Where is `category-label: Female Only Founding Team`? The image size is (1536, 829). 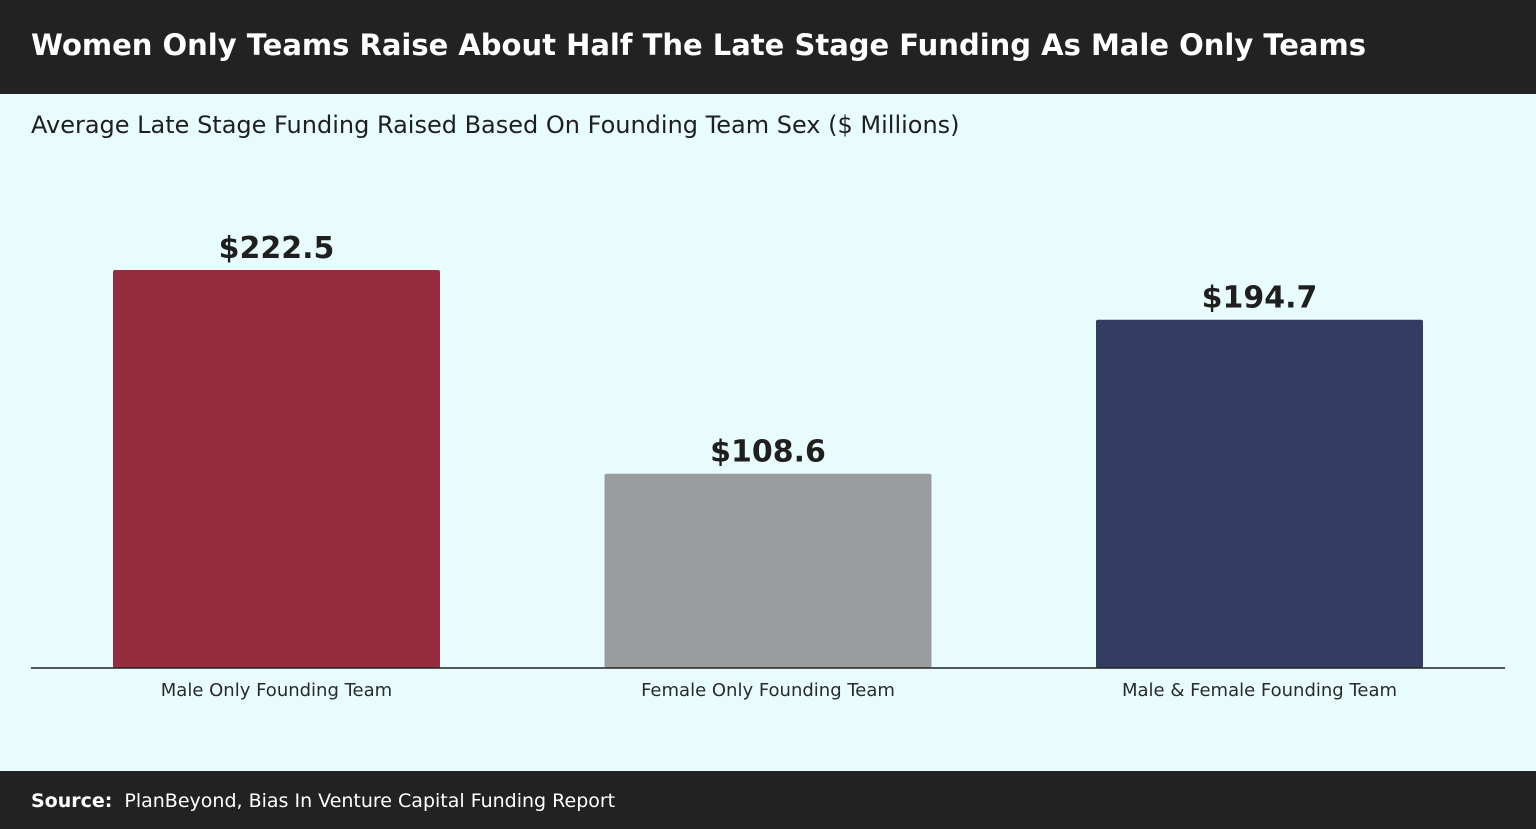 category-label: Female Only Founding Team is located at coordinates (768, 690).